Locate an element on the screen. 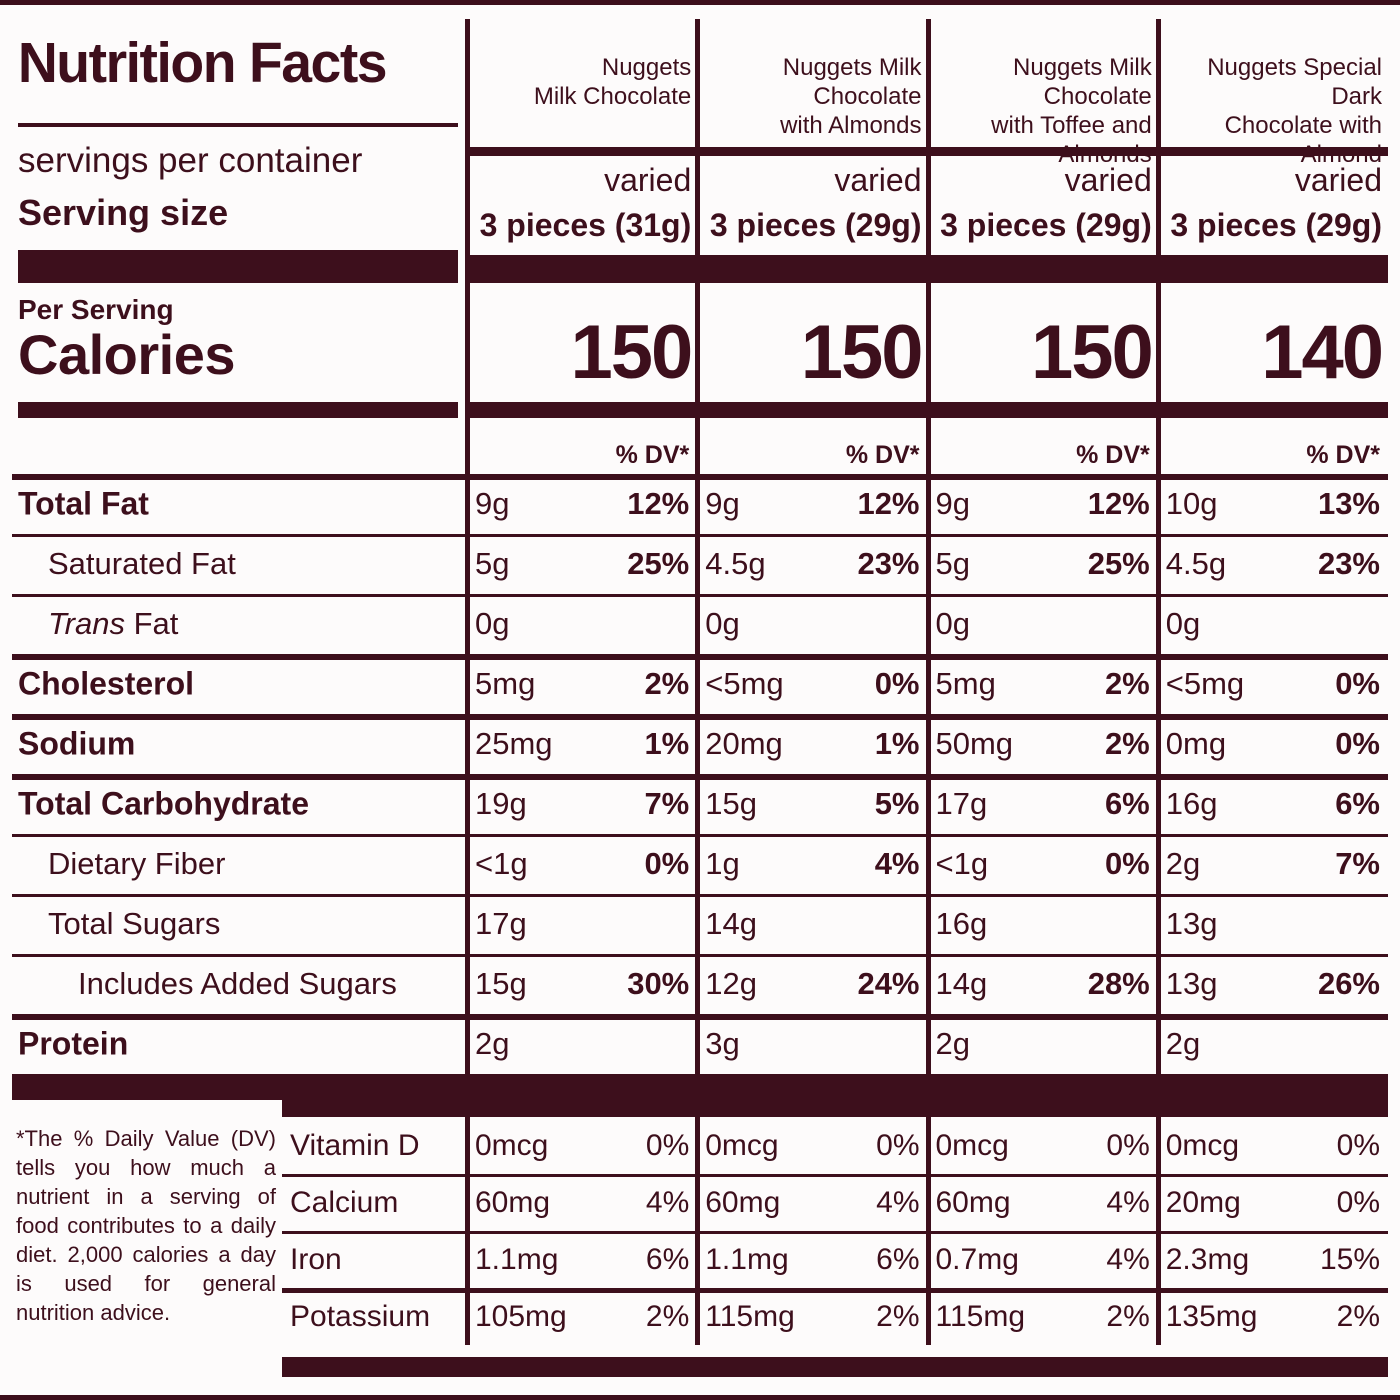  micronutrient-amount: 60mg is located at coordinates (513, 1202).